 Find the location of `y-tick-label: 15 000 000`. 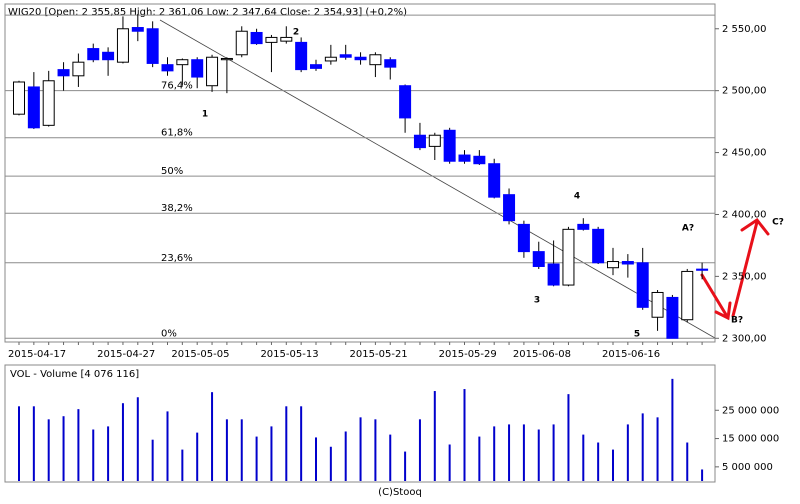

y-tick-label: 15 000 000 is located at coordinates (750, 439).